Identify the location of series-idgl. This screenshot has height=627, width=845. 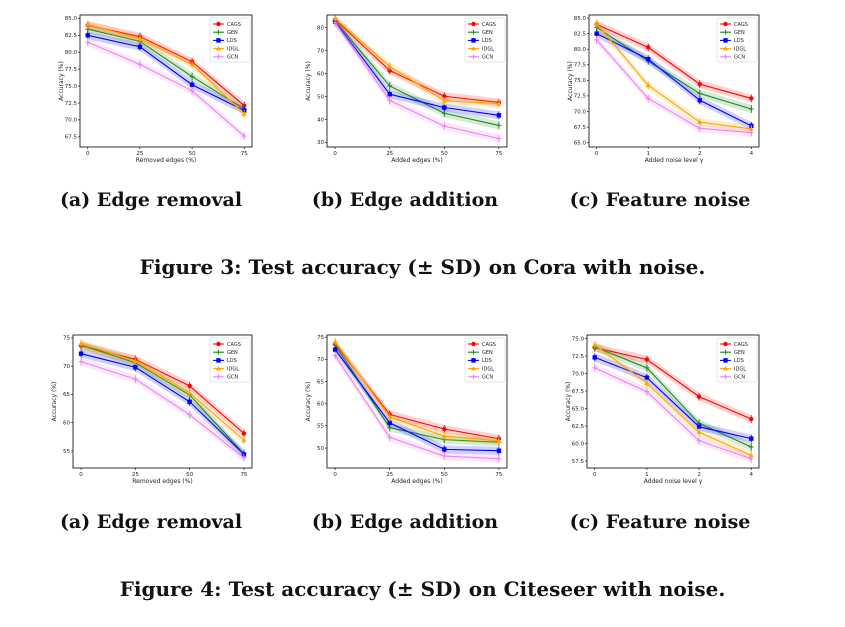
(162, 392).